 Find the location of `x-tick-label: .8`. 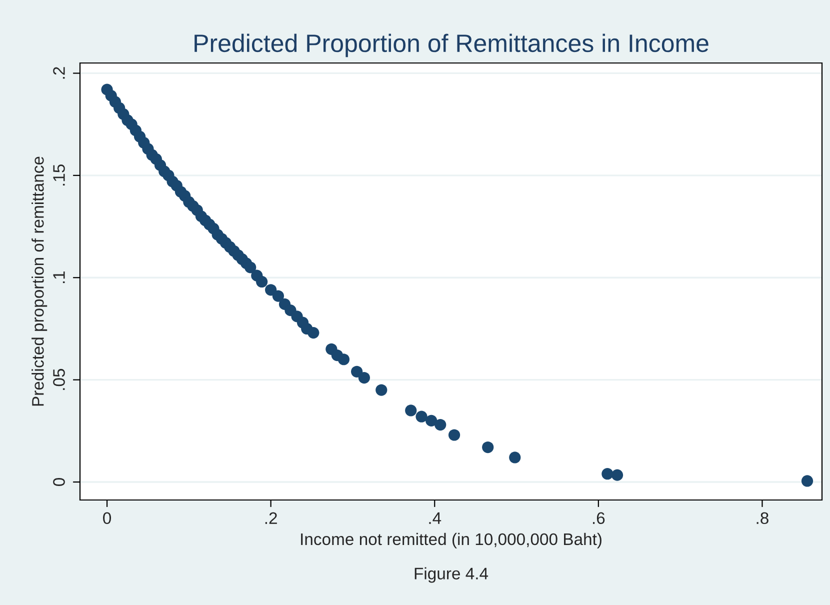

x-tick-label: .8 is located at coordinates (762, 518).